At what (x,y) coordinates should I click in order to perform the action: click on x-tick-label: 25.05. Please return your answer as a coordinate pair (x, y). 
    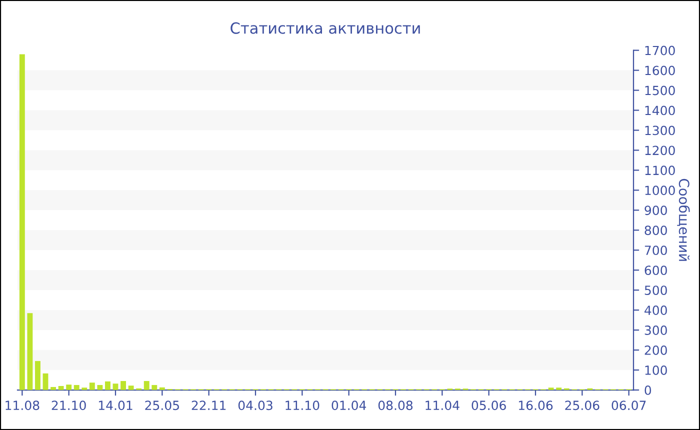
    Looking at the image, I should click on (162, 405).